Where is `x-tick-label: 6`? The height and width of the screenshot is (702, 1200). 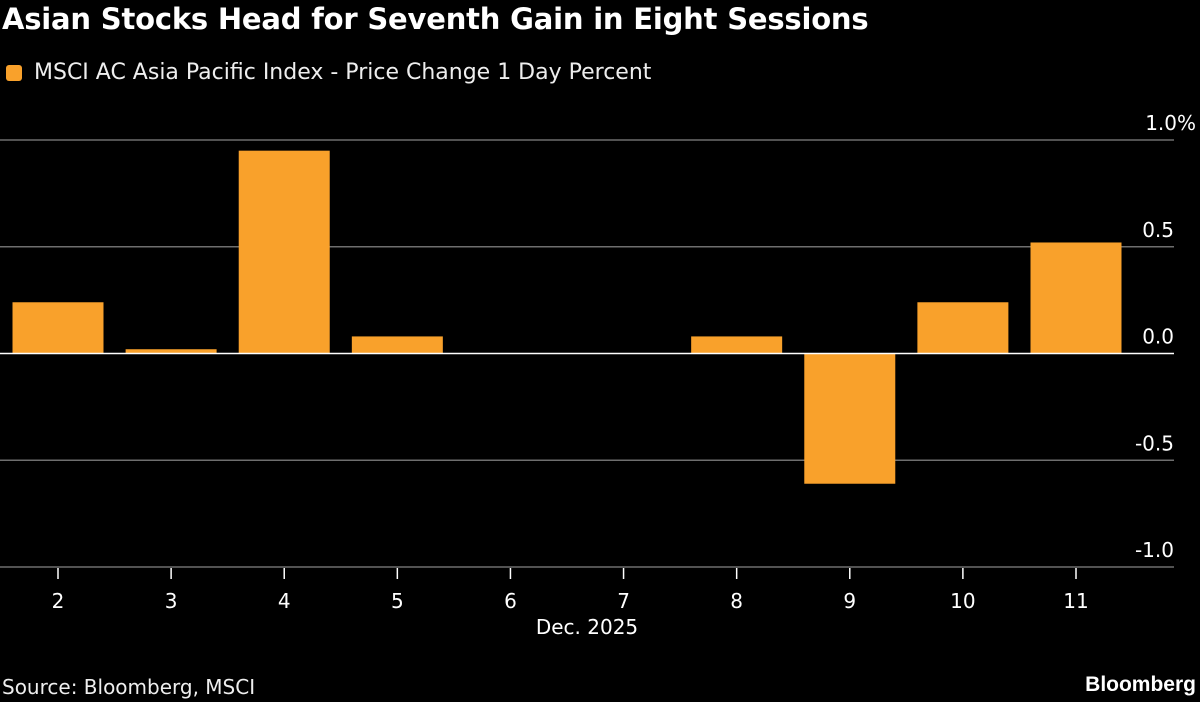 x-tick-label: 6 is located at coordinates (510, 601).